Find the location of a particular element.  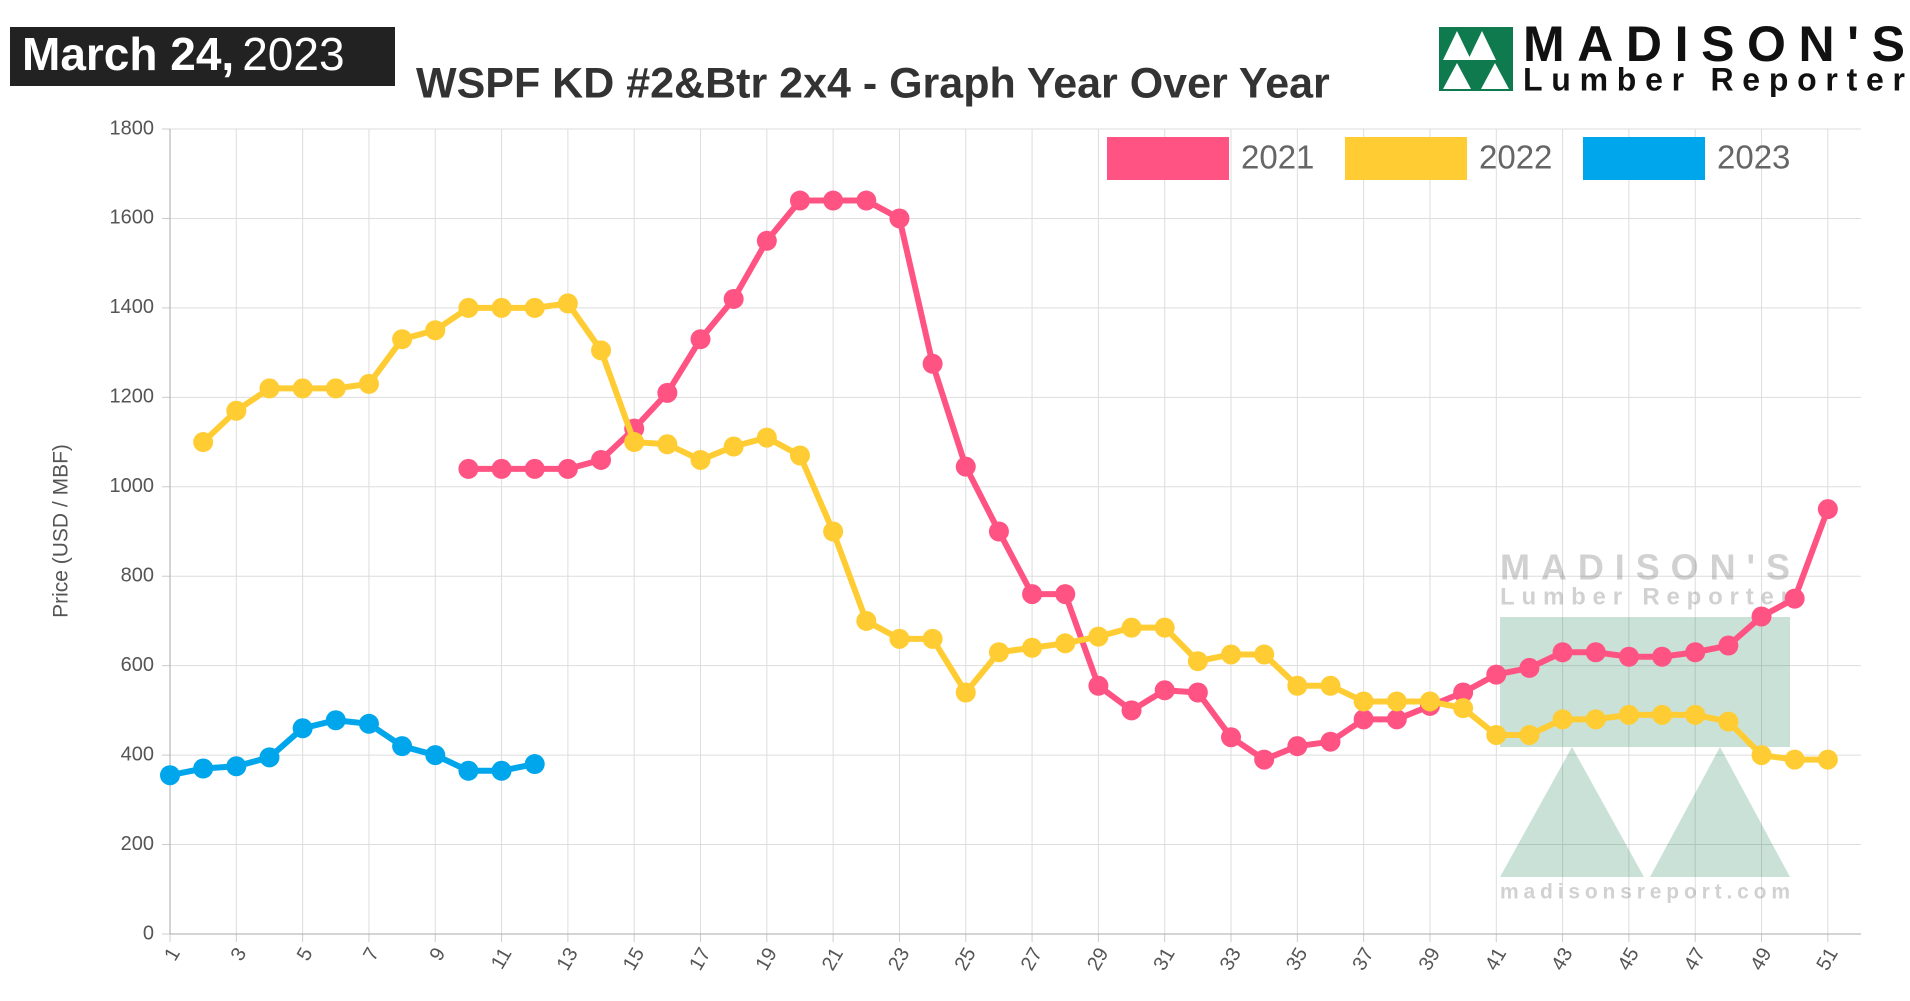

series-line is located at coordinates (352, 748).